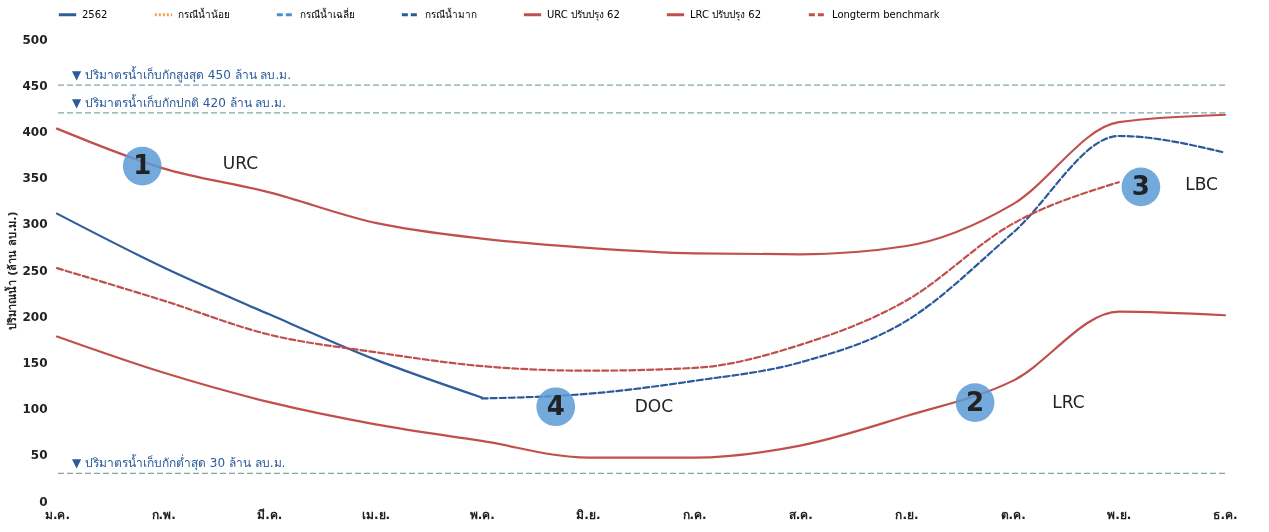 This screenshot has width=1269, height=532. What do you see at coordinates (376, 514) in the screenshot?
I see `x-tick-label: เม.ย.` at bounding box center [376, 514].